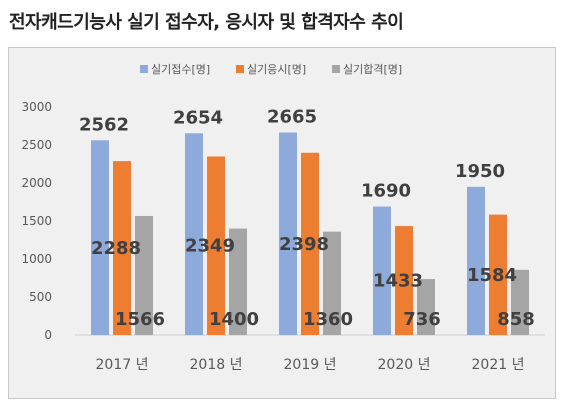 The image size is (564, 407). I want to click on x-tick-label-4: 2021 년, so click(498, 365).